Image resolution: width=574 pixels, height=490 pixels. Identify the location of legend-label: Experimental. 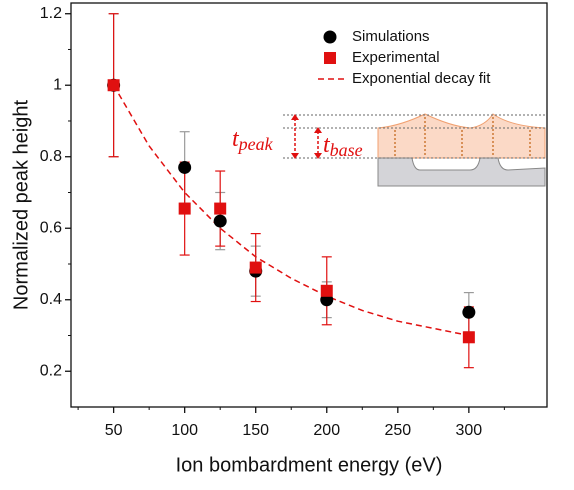
(396, 57).